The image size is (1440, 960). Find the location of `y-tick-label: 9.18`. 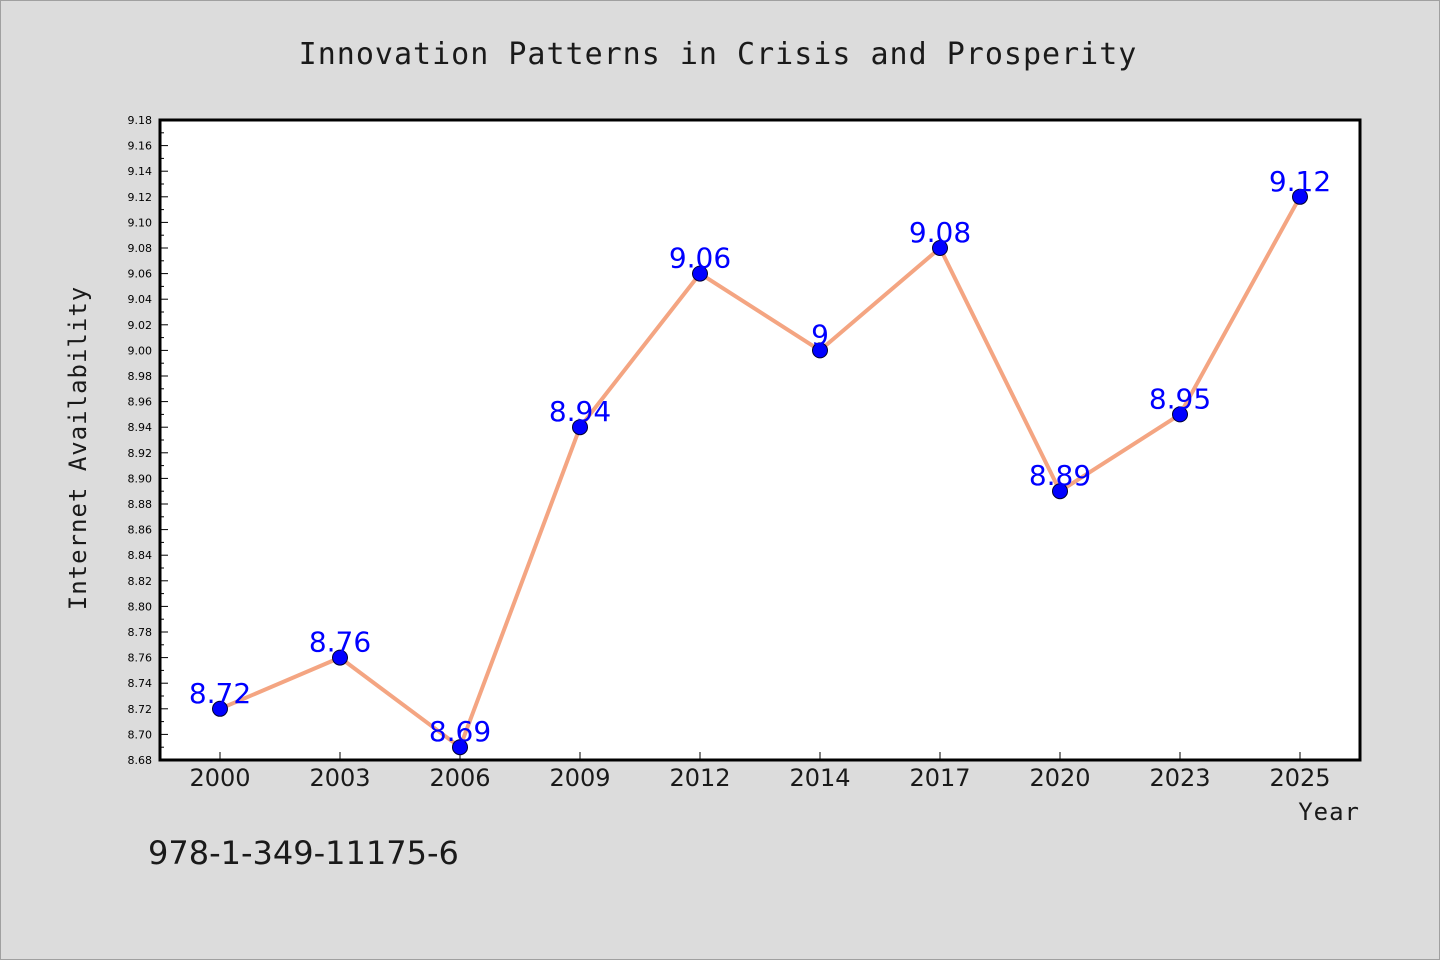

y-tick-label: 9.18 is located at coordinates (140, 120).